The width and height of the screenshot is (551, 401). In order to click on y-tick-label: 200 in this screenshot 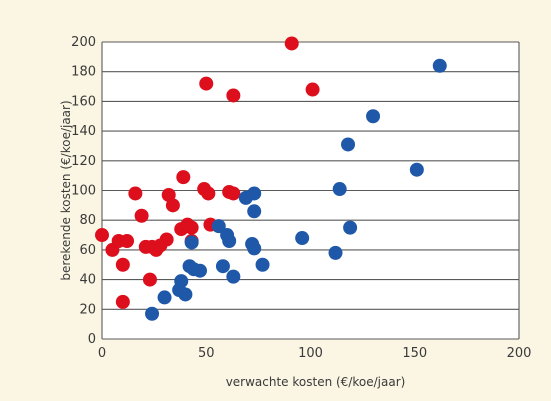, I will do `click(83, 42)`.